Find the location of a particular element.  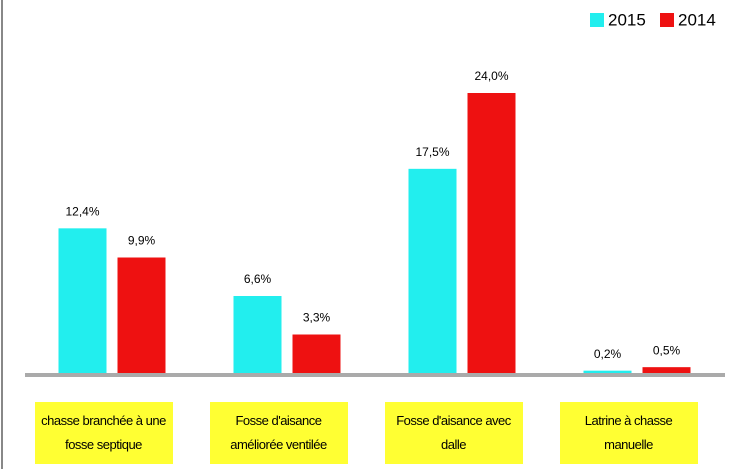

value-label: 0,2% is located at coordinates (608, 354).